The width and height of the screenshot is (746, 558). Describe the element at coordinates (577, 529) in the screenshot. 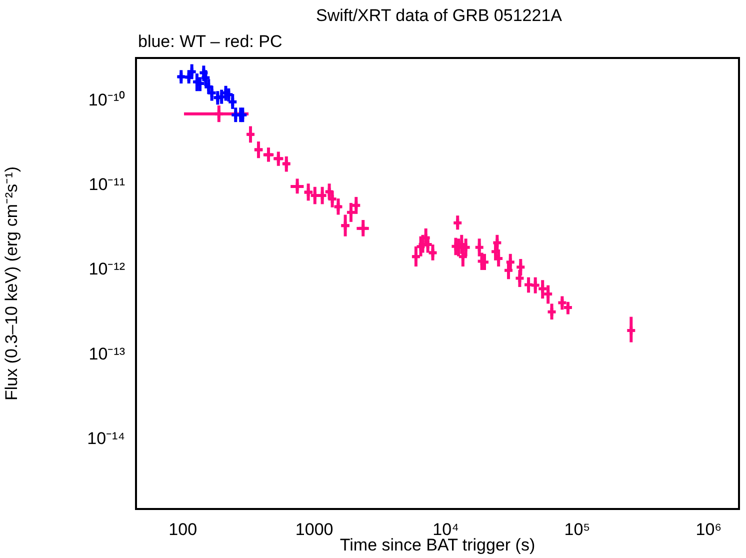

I see `x-tick-label: 10⁵` at that location.